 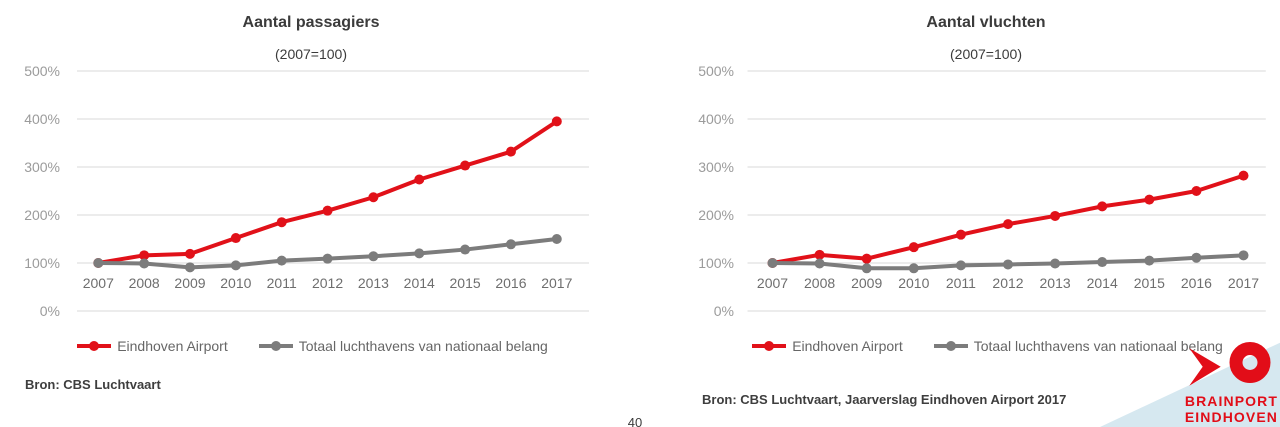 What do you see at coordinates (311, 22) in the screenshot?
I see `chart-title-passengers: Aantal passagiers` at bounding box center [311, 22].